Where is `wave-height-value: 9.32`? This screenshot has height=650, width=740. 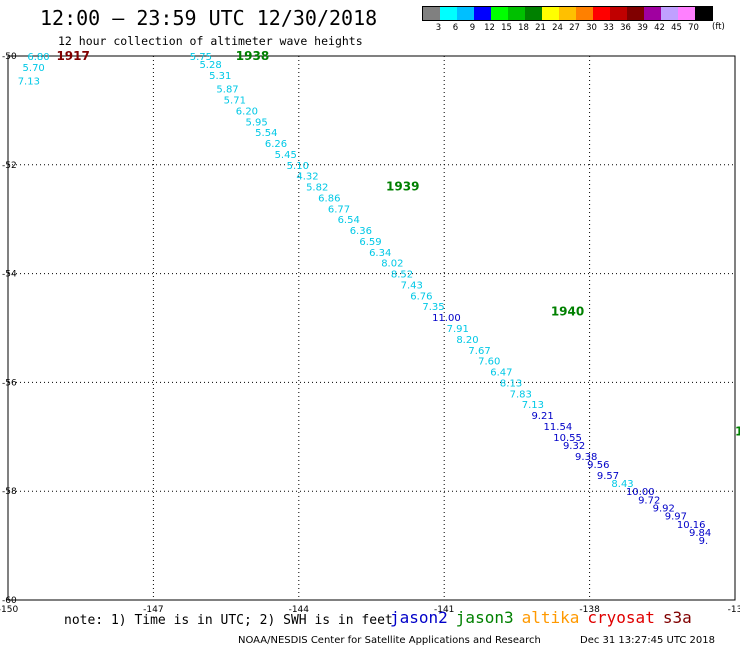
wave-height-value: 9.32 is located at coordinates (574, 446).